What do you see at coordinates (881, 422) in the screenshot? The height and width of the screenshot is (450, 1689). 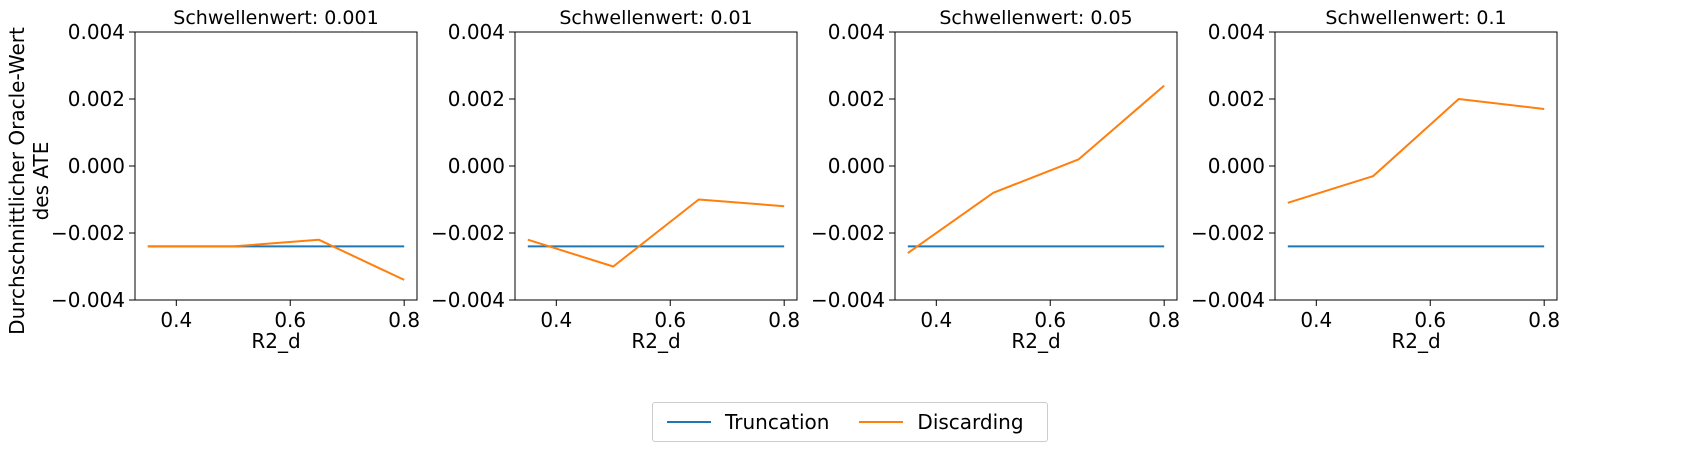 I see `legend-swatch-discarding` at bounding box center [881, 422].